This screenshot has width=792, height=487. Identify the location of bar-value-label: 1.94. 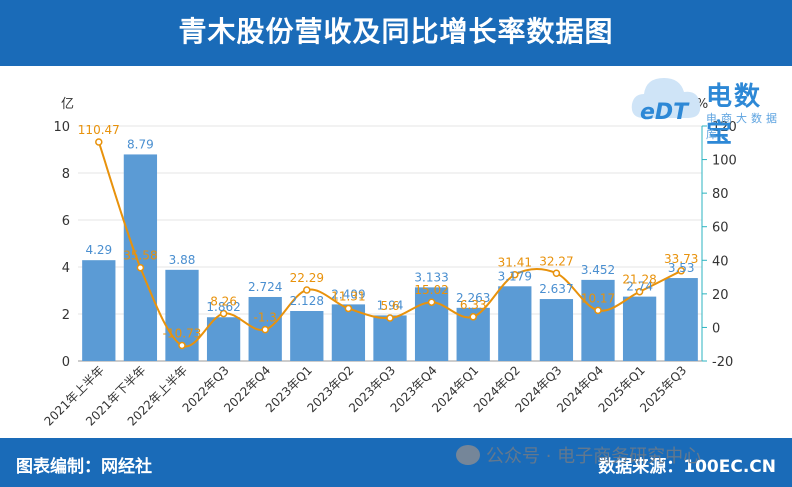
(390, 305).